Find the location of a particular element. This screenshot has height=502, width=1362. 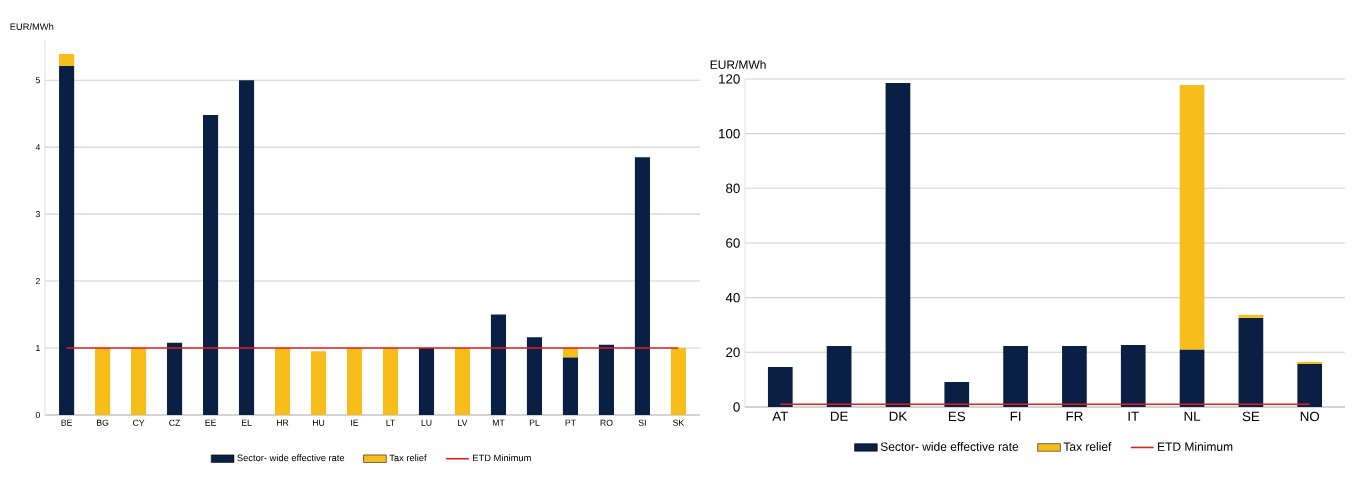

y-tick-label: 100 is located at coordinates (729, 133).